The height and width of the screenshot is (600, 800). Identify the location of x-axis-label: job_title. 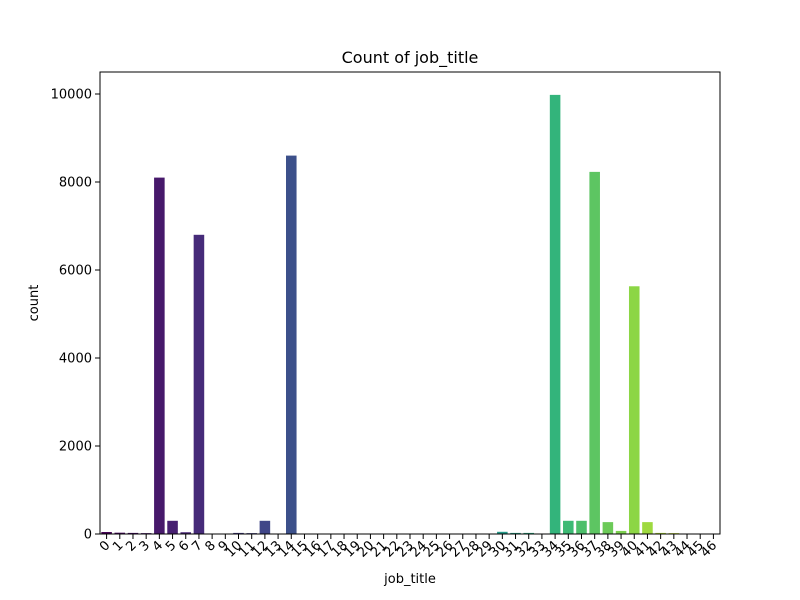
(409, 579).